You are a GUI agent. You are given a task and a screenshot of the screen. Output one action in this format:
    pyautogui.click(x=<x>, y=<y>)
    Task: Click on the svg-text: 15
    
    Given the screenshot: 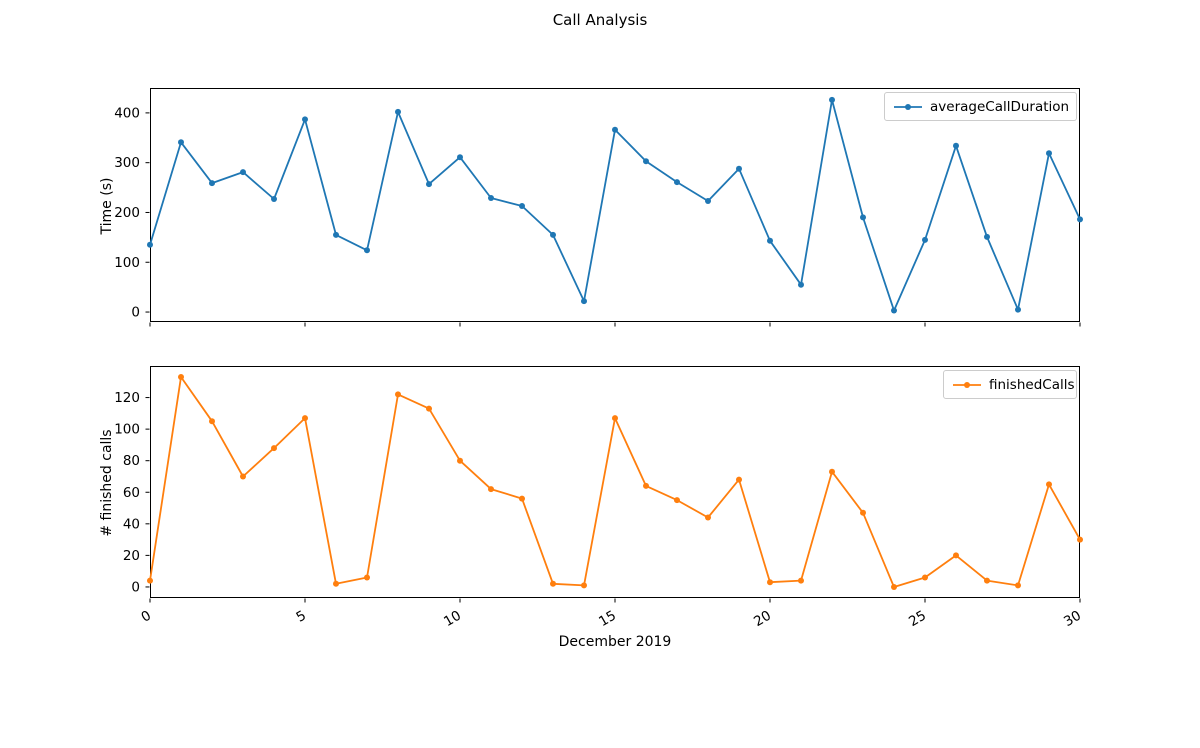 What is the action you would take?
    pyautogui.click(x=607, y=619)
    